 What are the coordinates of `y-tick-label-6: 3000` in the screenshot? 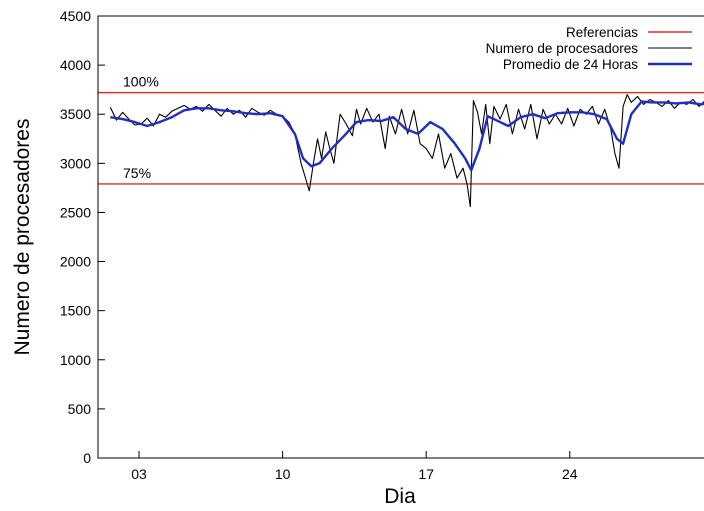 It's located at (75, 163).